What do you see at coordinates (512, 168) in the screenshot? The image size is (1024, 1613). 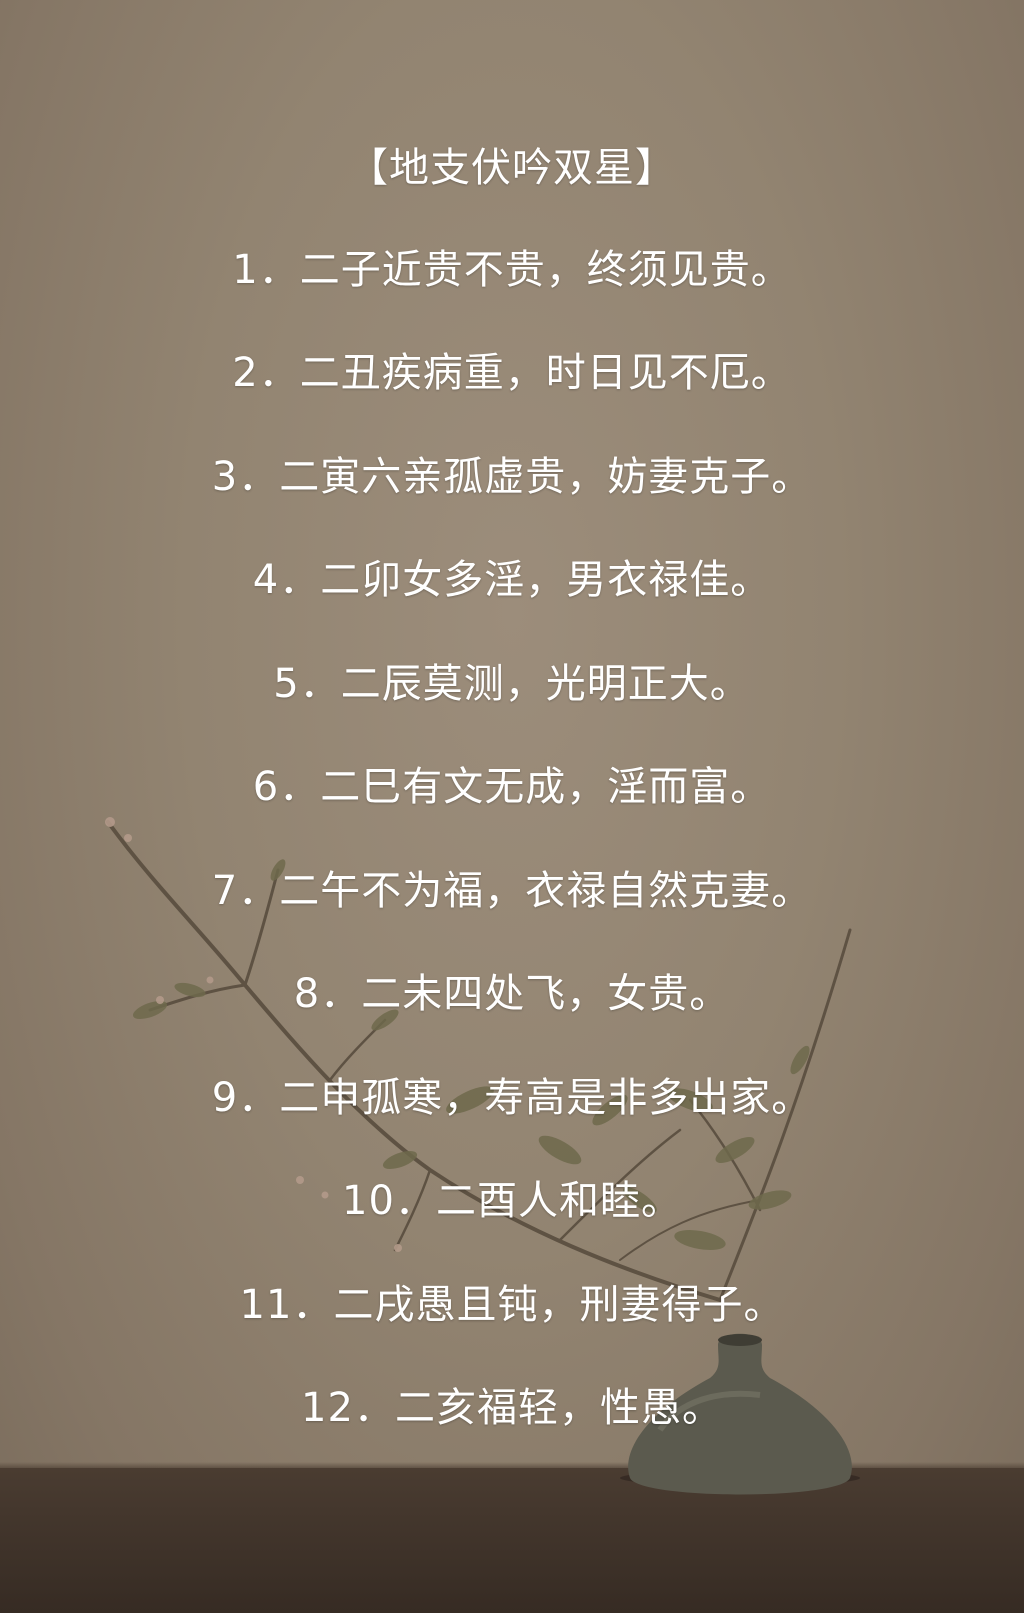 I see `page-title: 【地支伏吟双星】` at bounding box center [512, 168].